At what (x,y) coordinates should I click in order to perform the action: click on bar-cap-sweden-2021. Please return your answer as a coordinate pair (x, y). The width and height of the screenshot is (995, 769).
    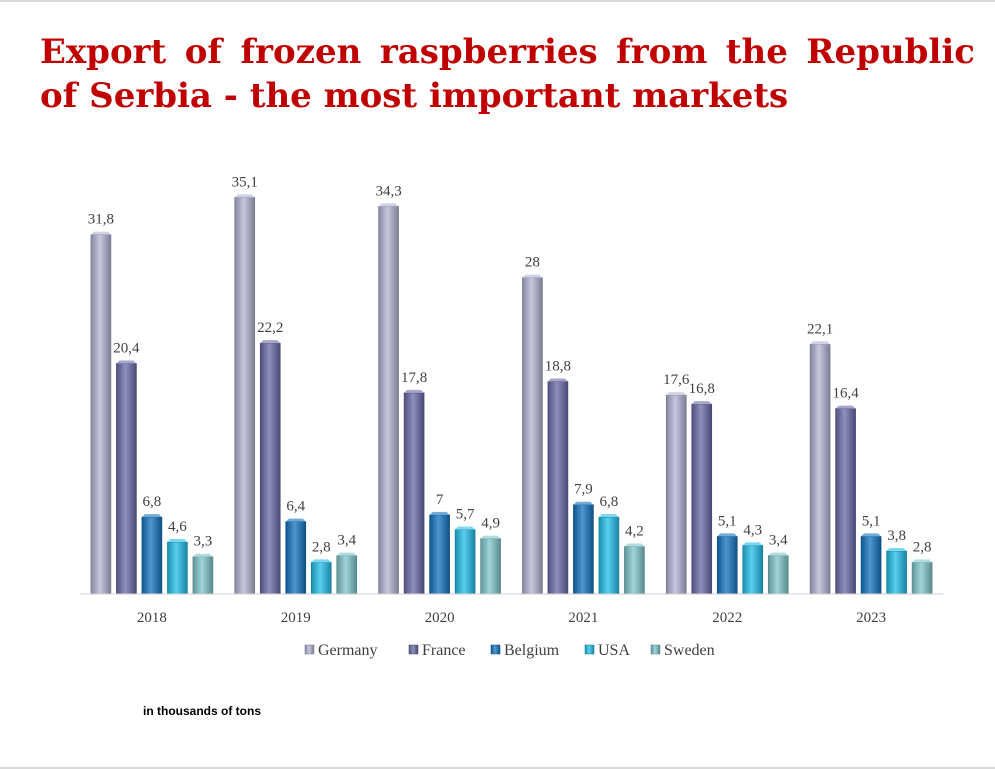
    Looking at the image, I should click on (634, 545).